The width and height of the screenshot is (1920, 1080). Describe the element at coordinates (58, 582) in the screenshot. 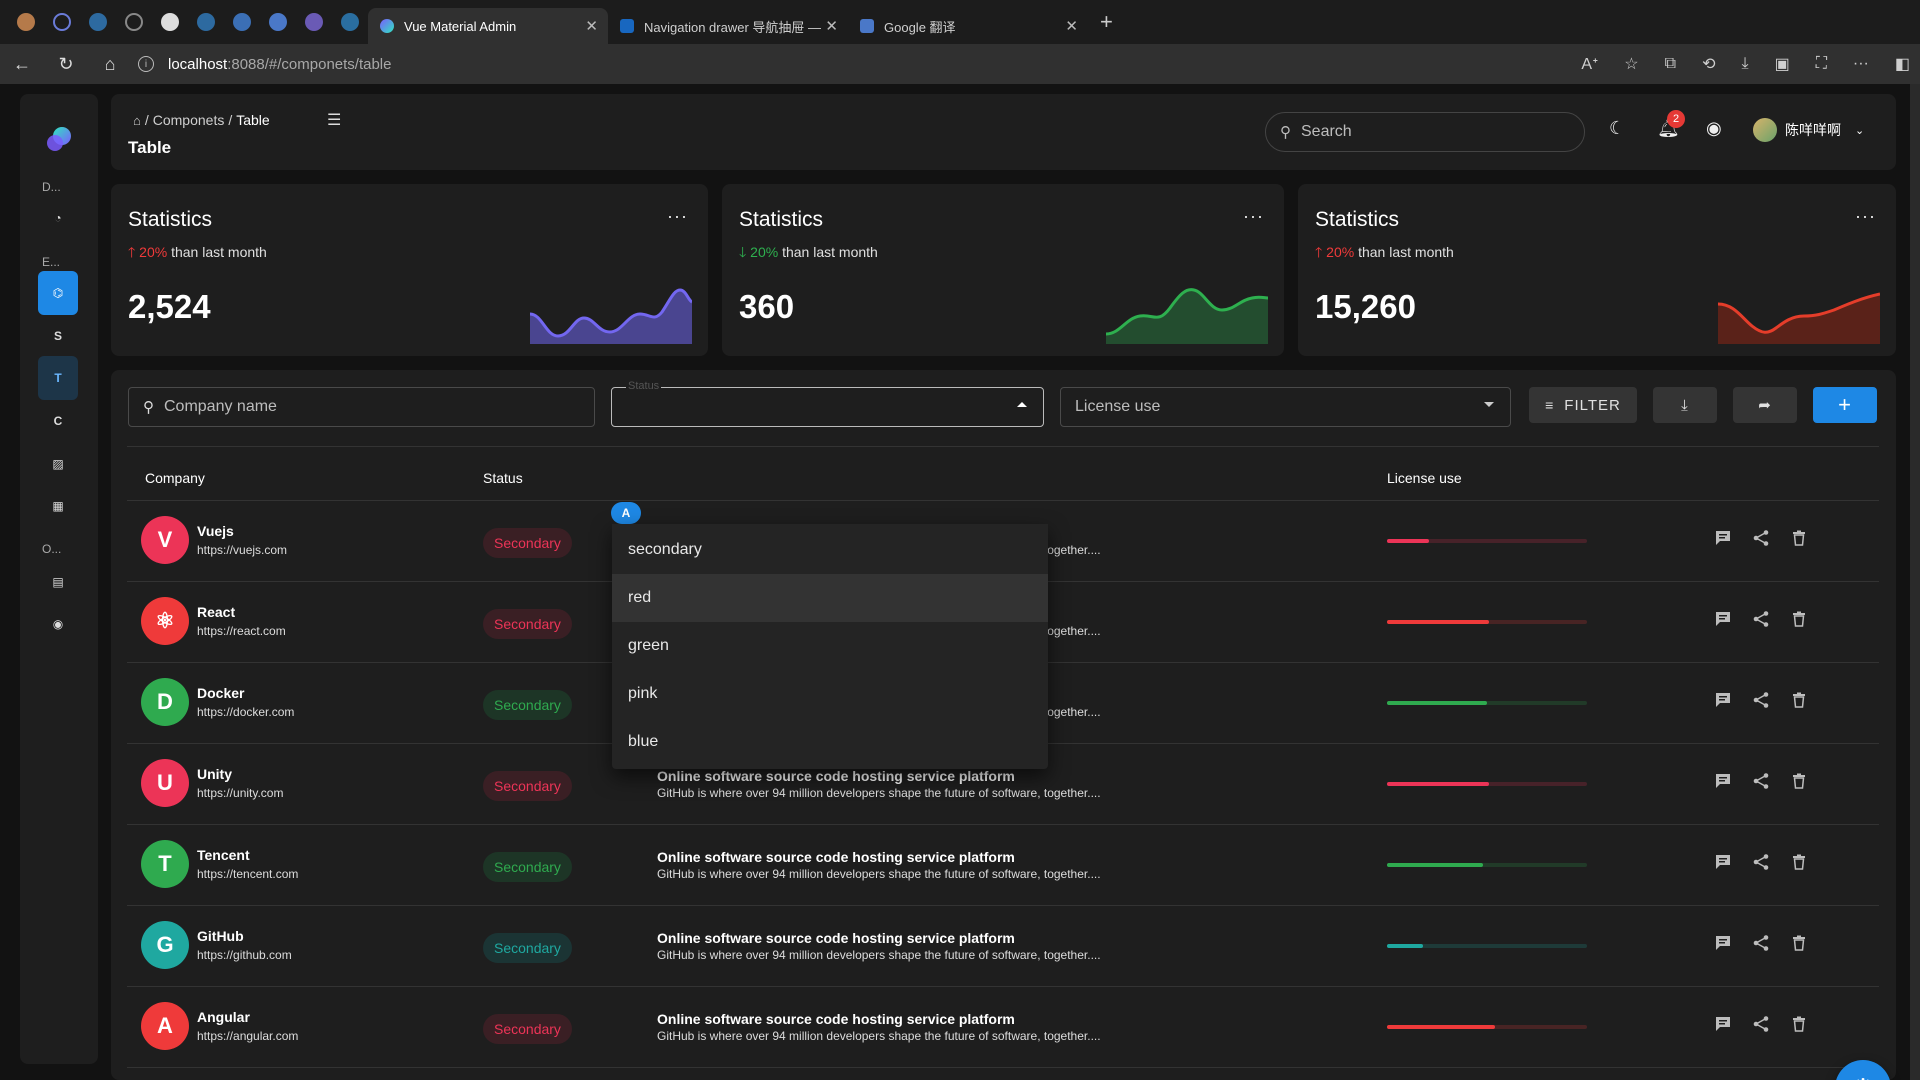

I see `rail-item-docs: ▤` at that location.